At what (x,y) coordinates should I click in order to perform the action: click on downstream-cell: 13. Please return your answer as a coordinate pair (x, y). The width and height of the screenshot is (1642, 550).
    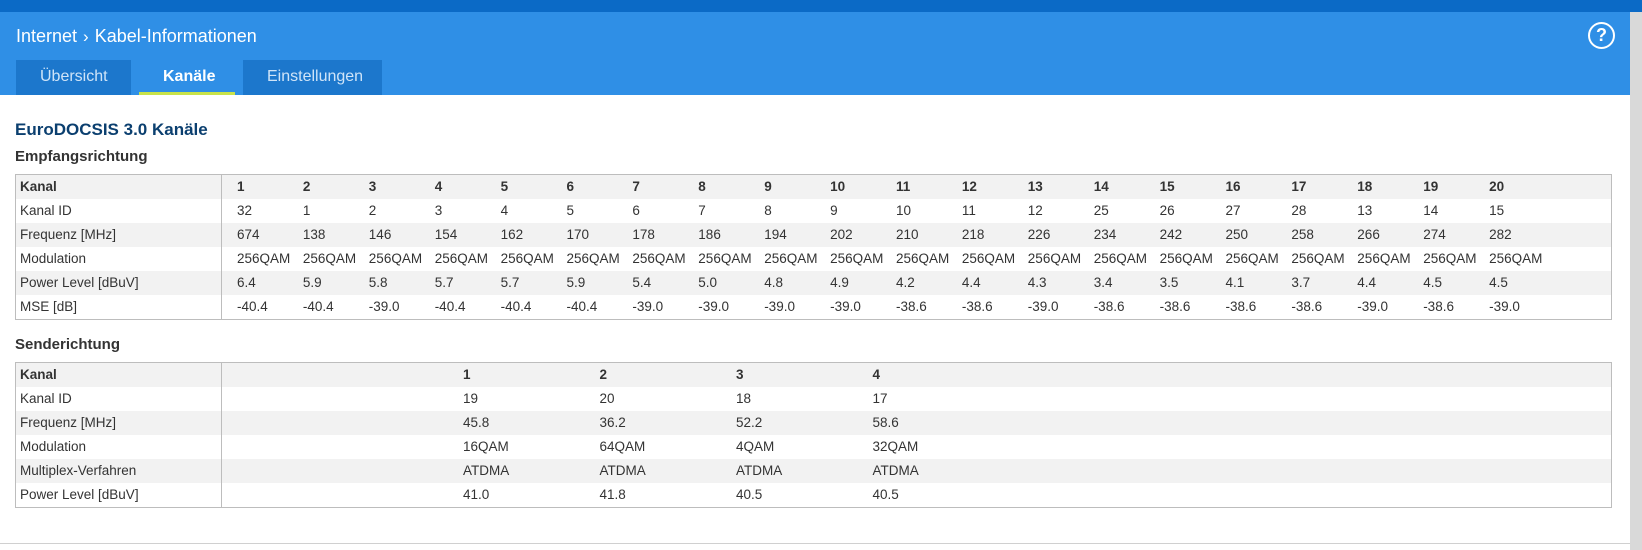
    Looking at the image, I should click on (1365, 210).